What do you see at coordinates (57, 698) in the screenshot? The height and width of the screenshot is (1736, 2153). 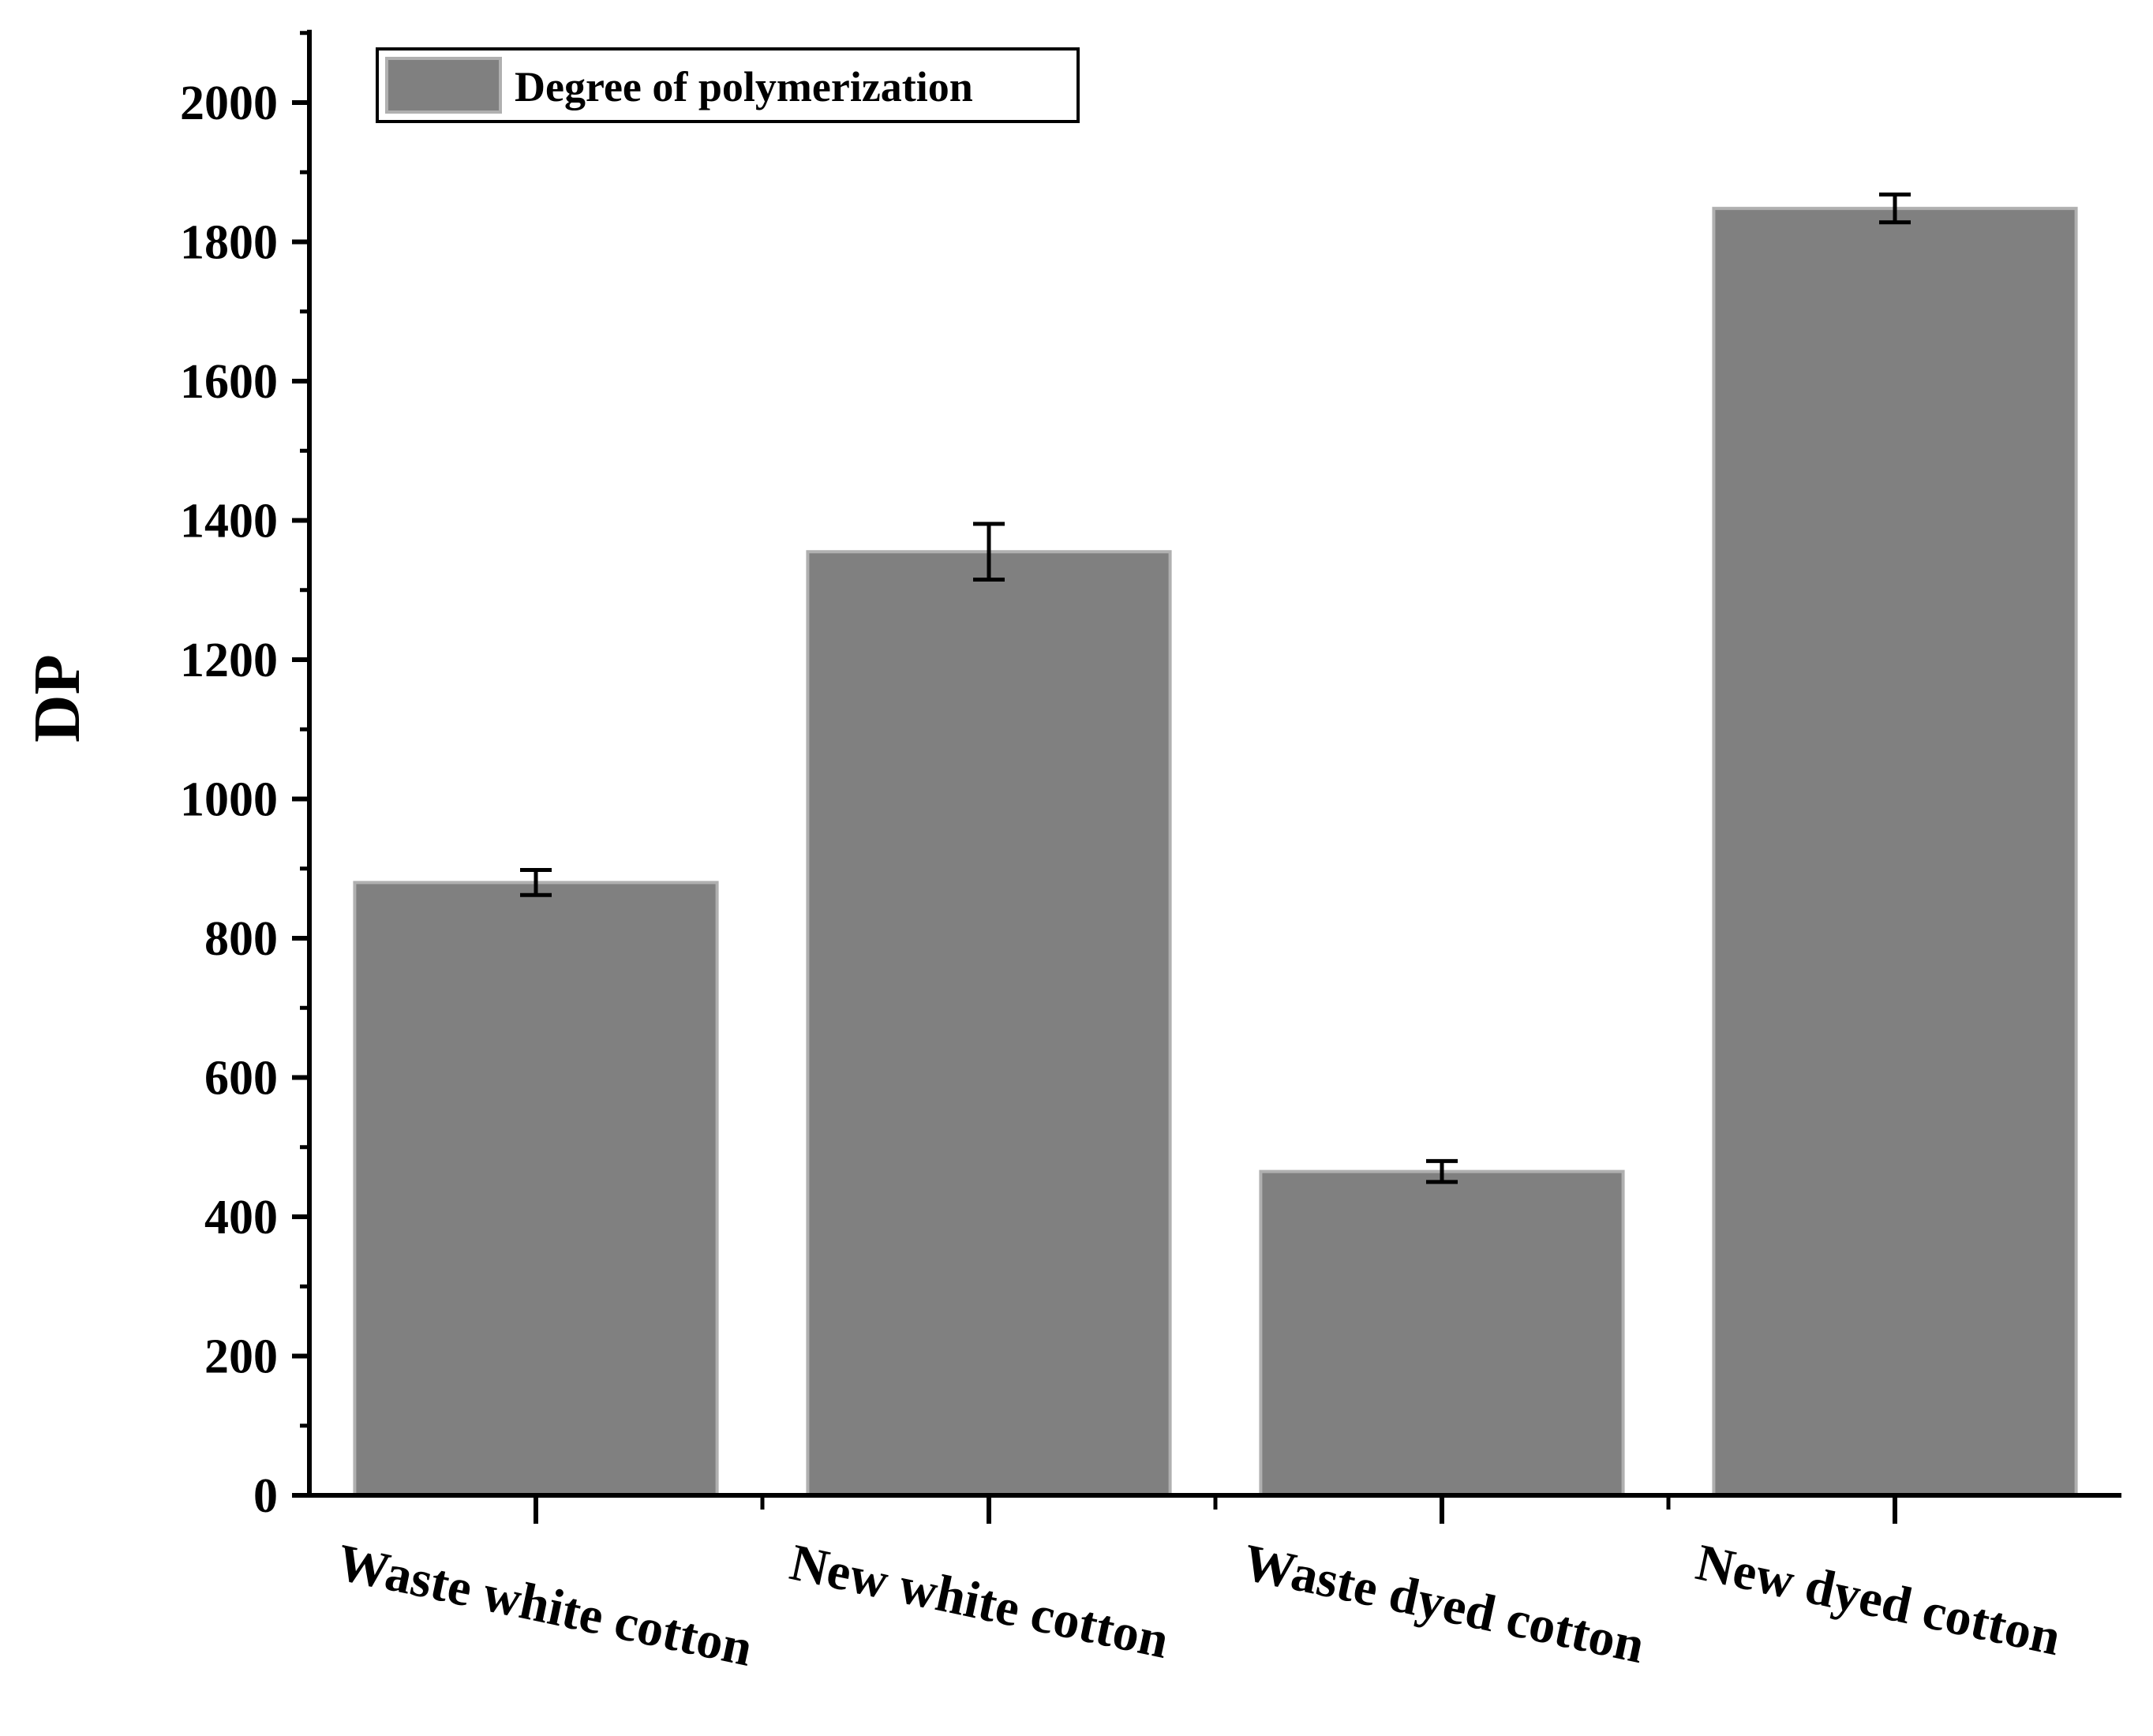 I see `y-axis-title: DP` at bounding box center [57, 698].